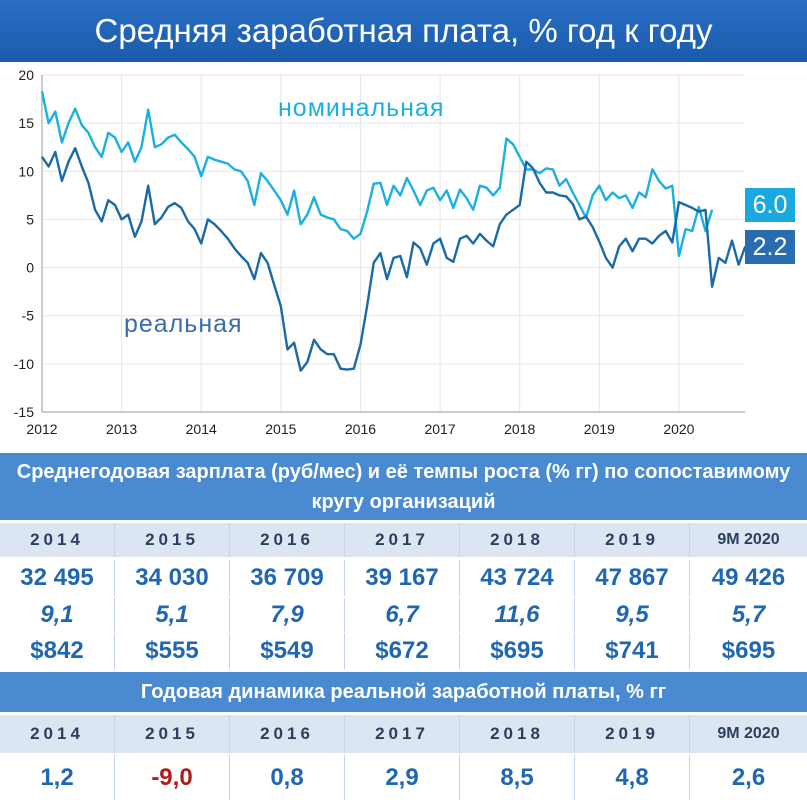 The width and height of the screenshot is (807, 800). I want to click on table2-value-cell-0: 1,2, so click(57, 777).